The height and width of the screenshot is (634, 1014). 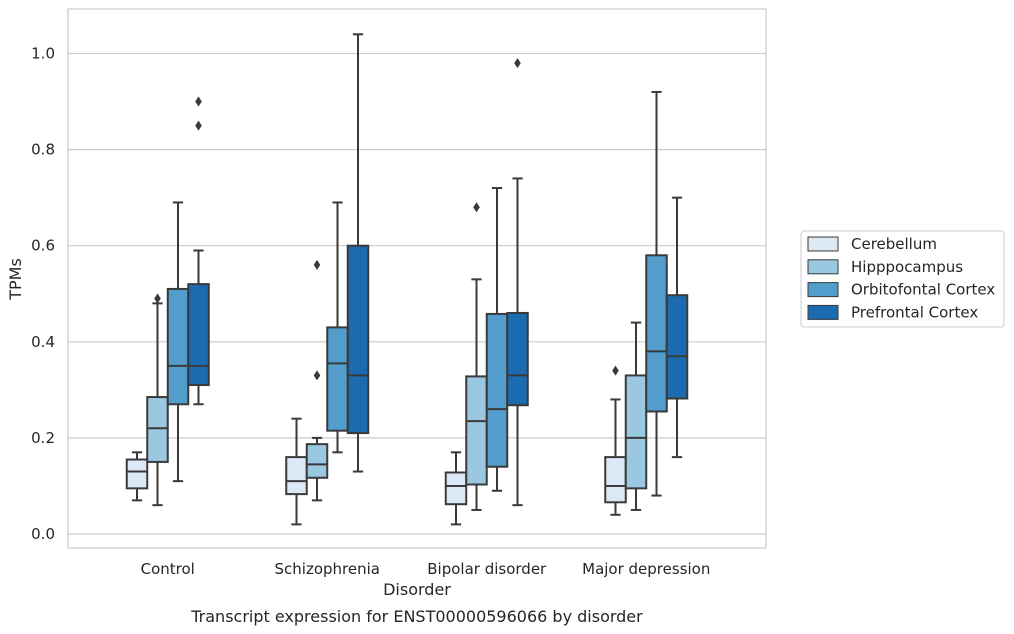 I want to click on x-tick-label: Bipolar disorder, so click(x=487, y=569).